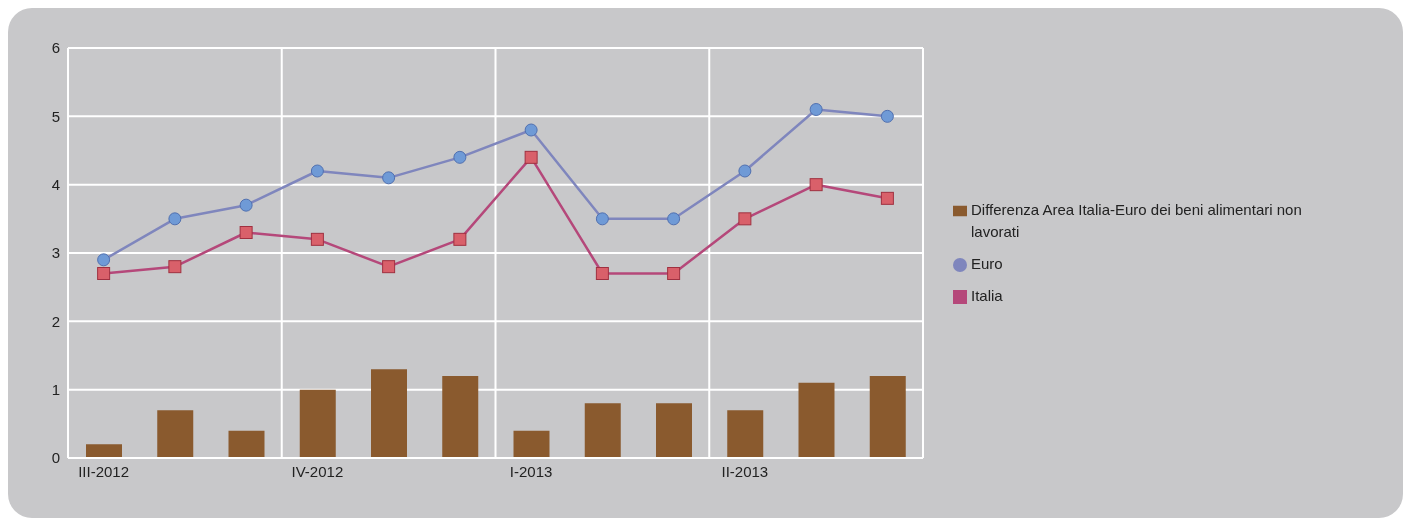 The image size is (1415, 532). I want to click on y-tick-label: 0, so click(55, 458).